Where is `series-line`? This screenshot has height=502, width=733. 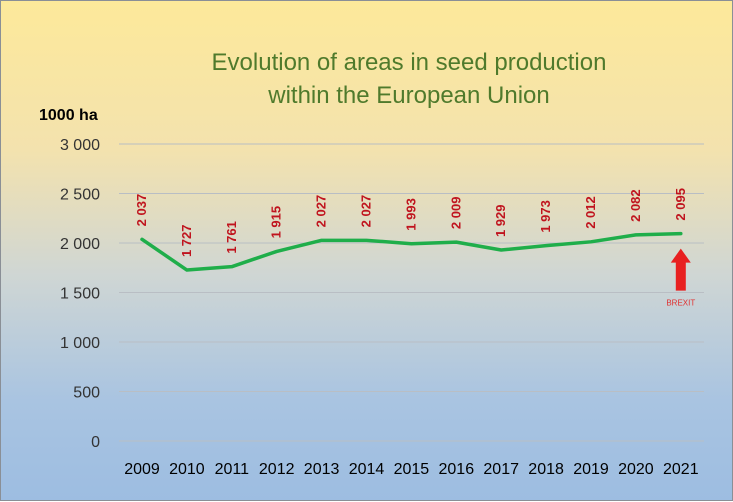 series-line is located at coordinates (411, 251).